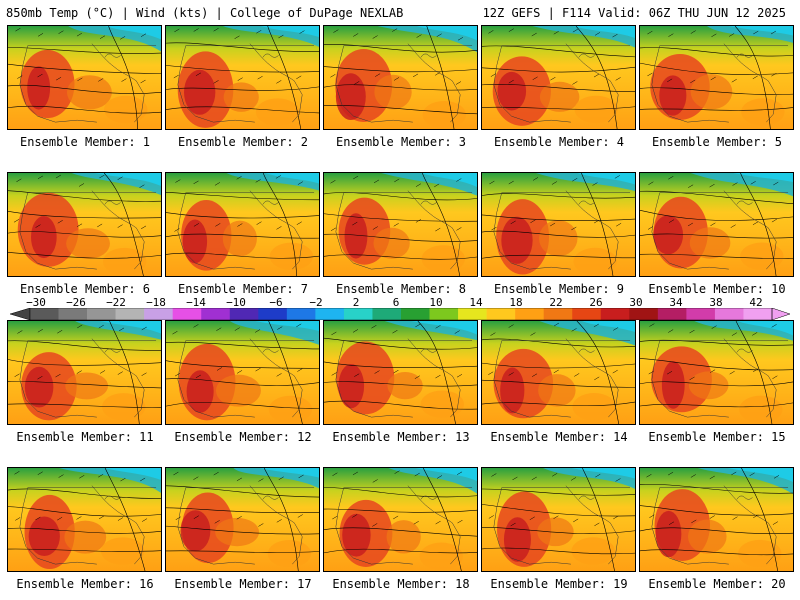 The width and height of the screenshot is (800, 600). I want to click on ensemble-member-label: Ensemble Member: 1, so click(85, 142).